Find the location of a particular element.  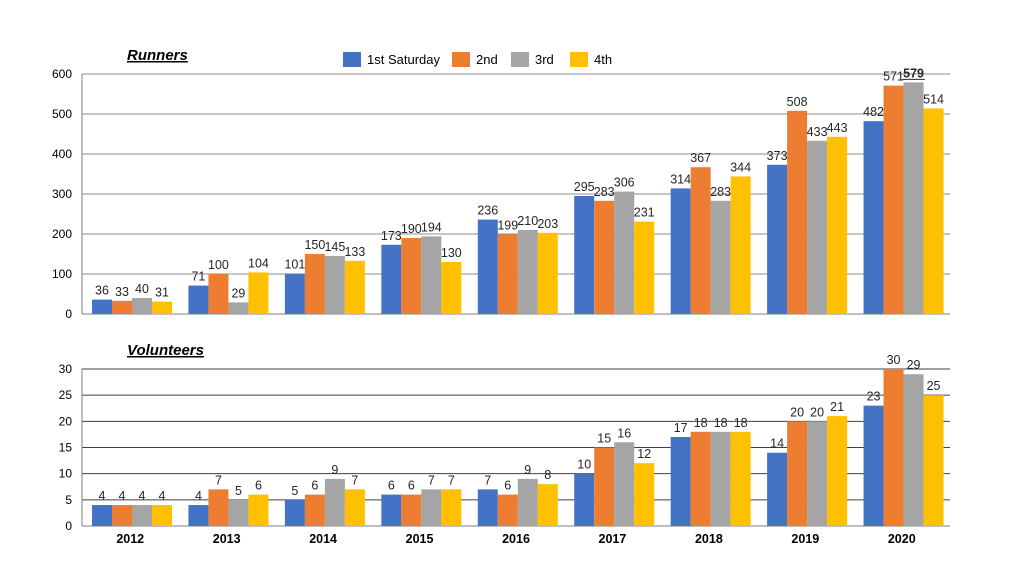

bar-3rd-2016 is located at coordinates (527, 502).